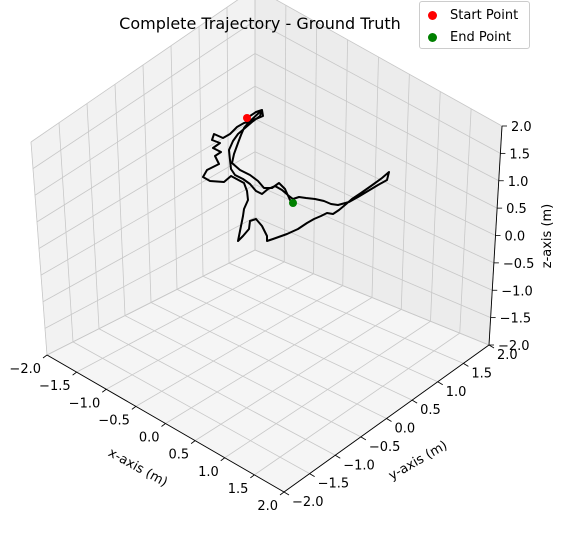  I want to click on x-tick-label: −1.0, so click(85, 403).